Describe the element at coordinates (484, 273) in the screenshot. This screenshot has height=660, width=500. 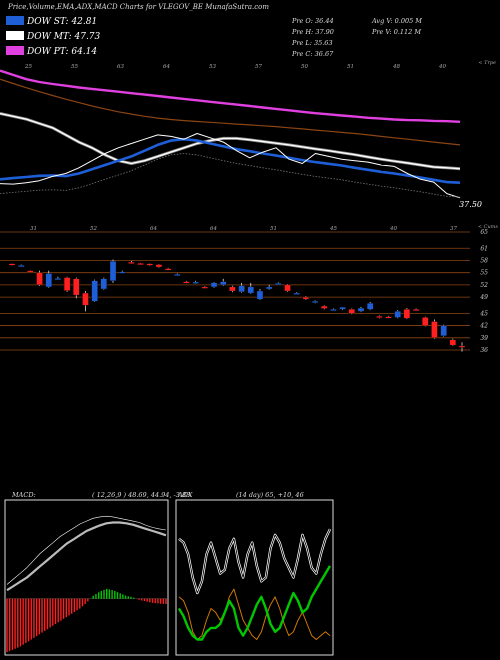
I see `candle-y-label: 55` at that location.